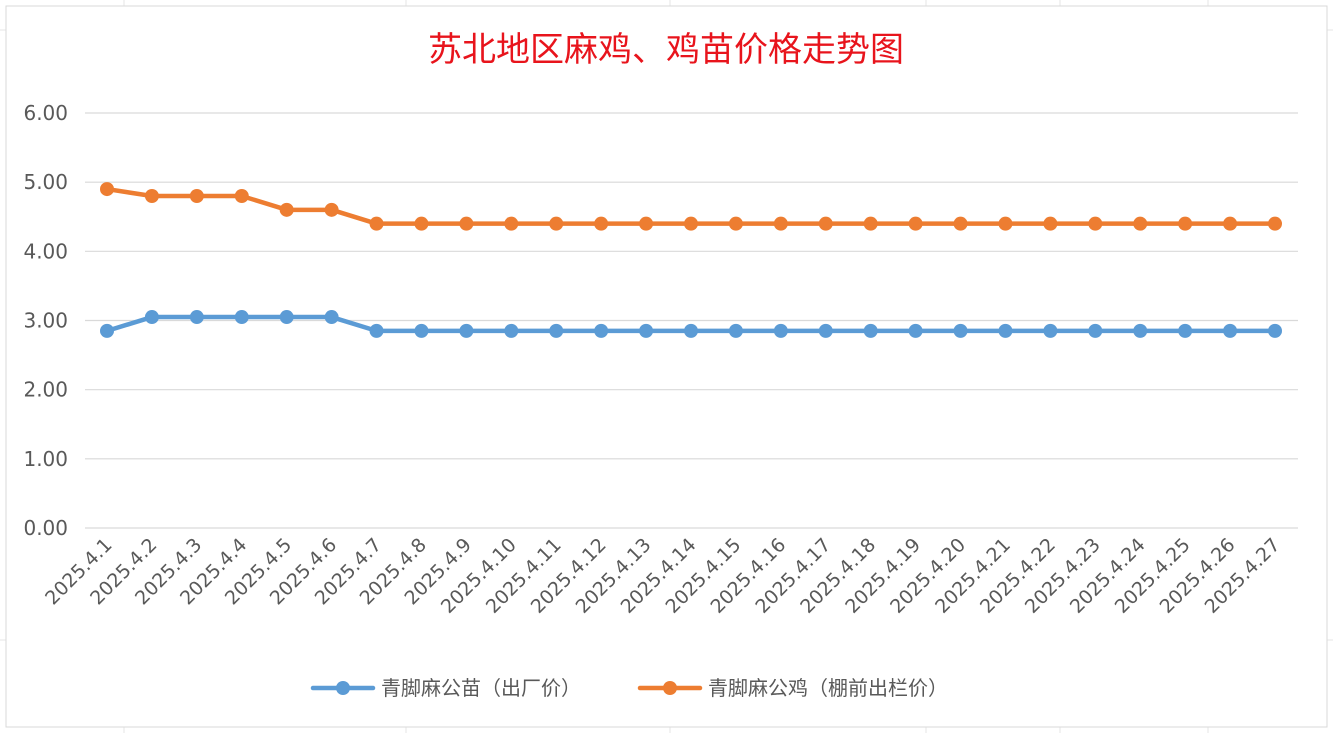 Image resolution: width=1333 pixels, height=733 pixels. I want to click on y-tick-label: 0.00, so click(45, 528).